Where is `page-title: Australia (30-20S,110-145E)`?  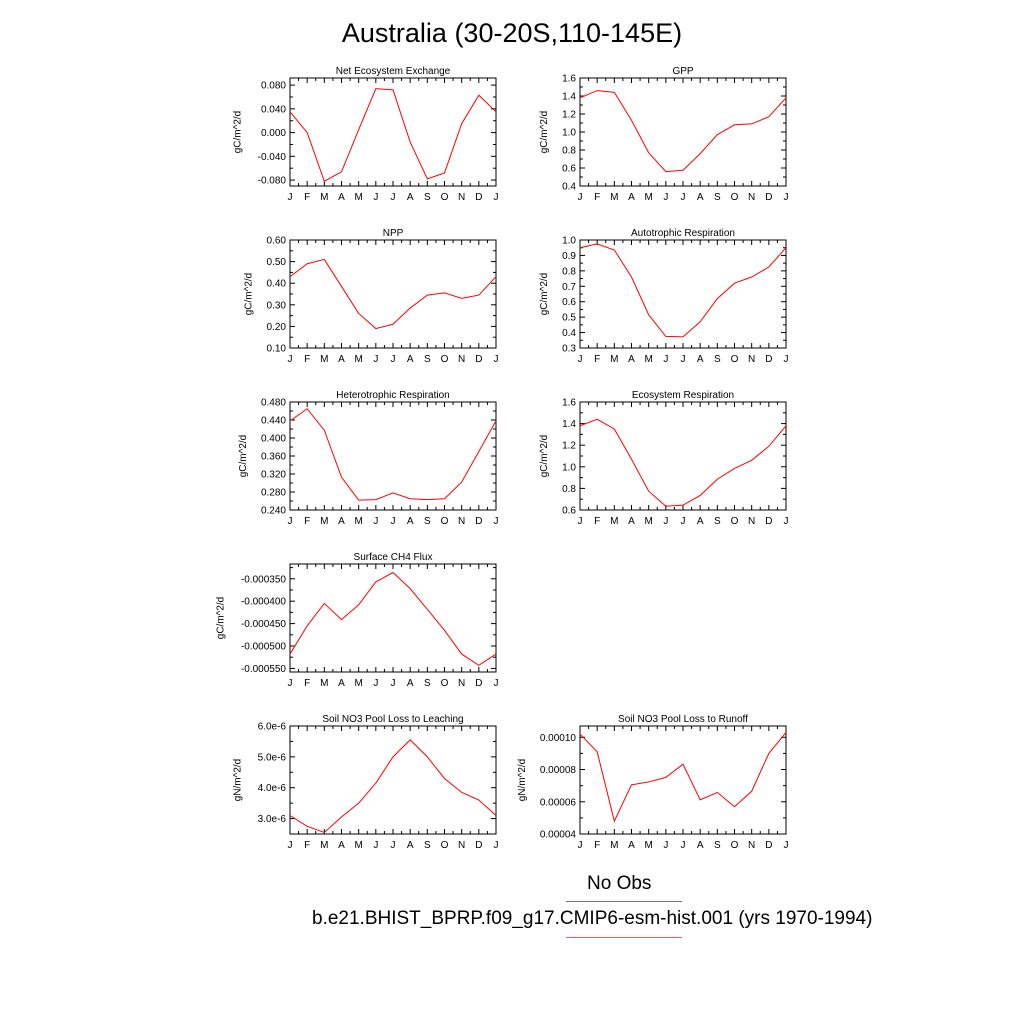
page-title: Australia (30-20S,110-145E) is located at coordinates (512, 33).